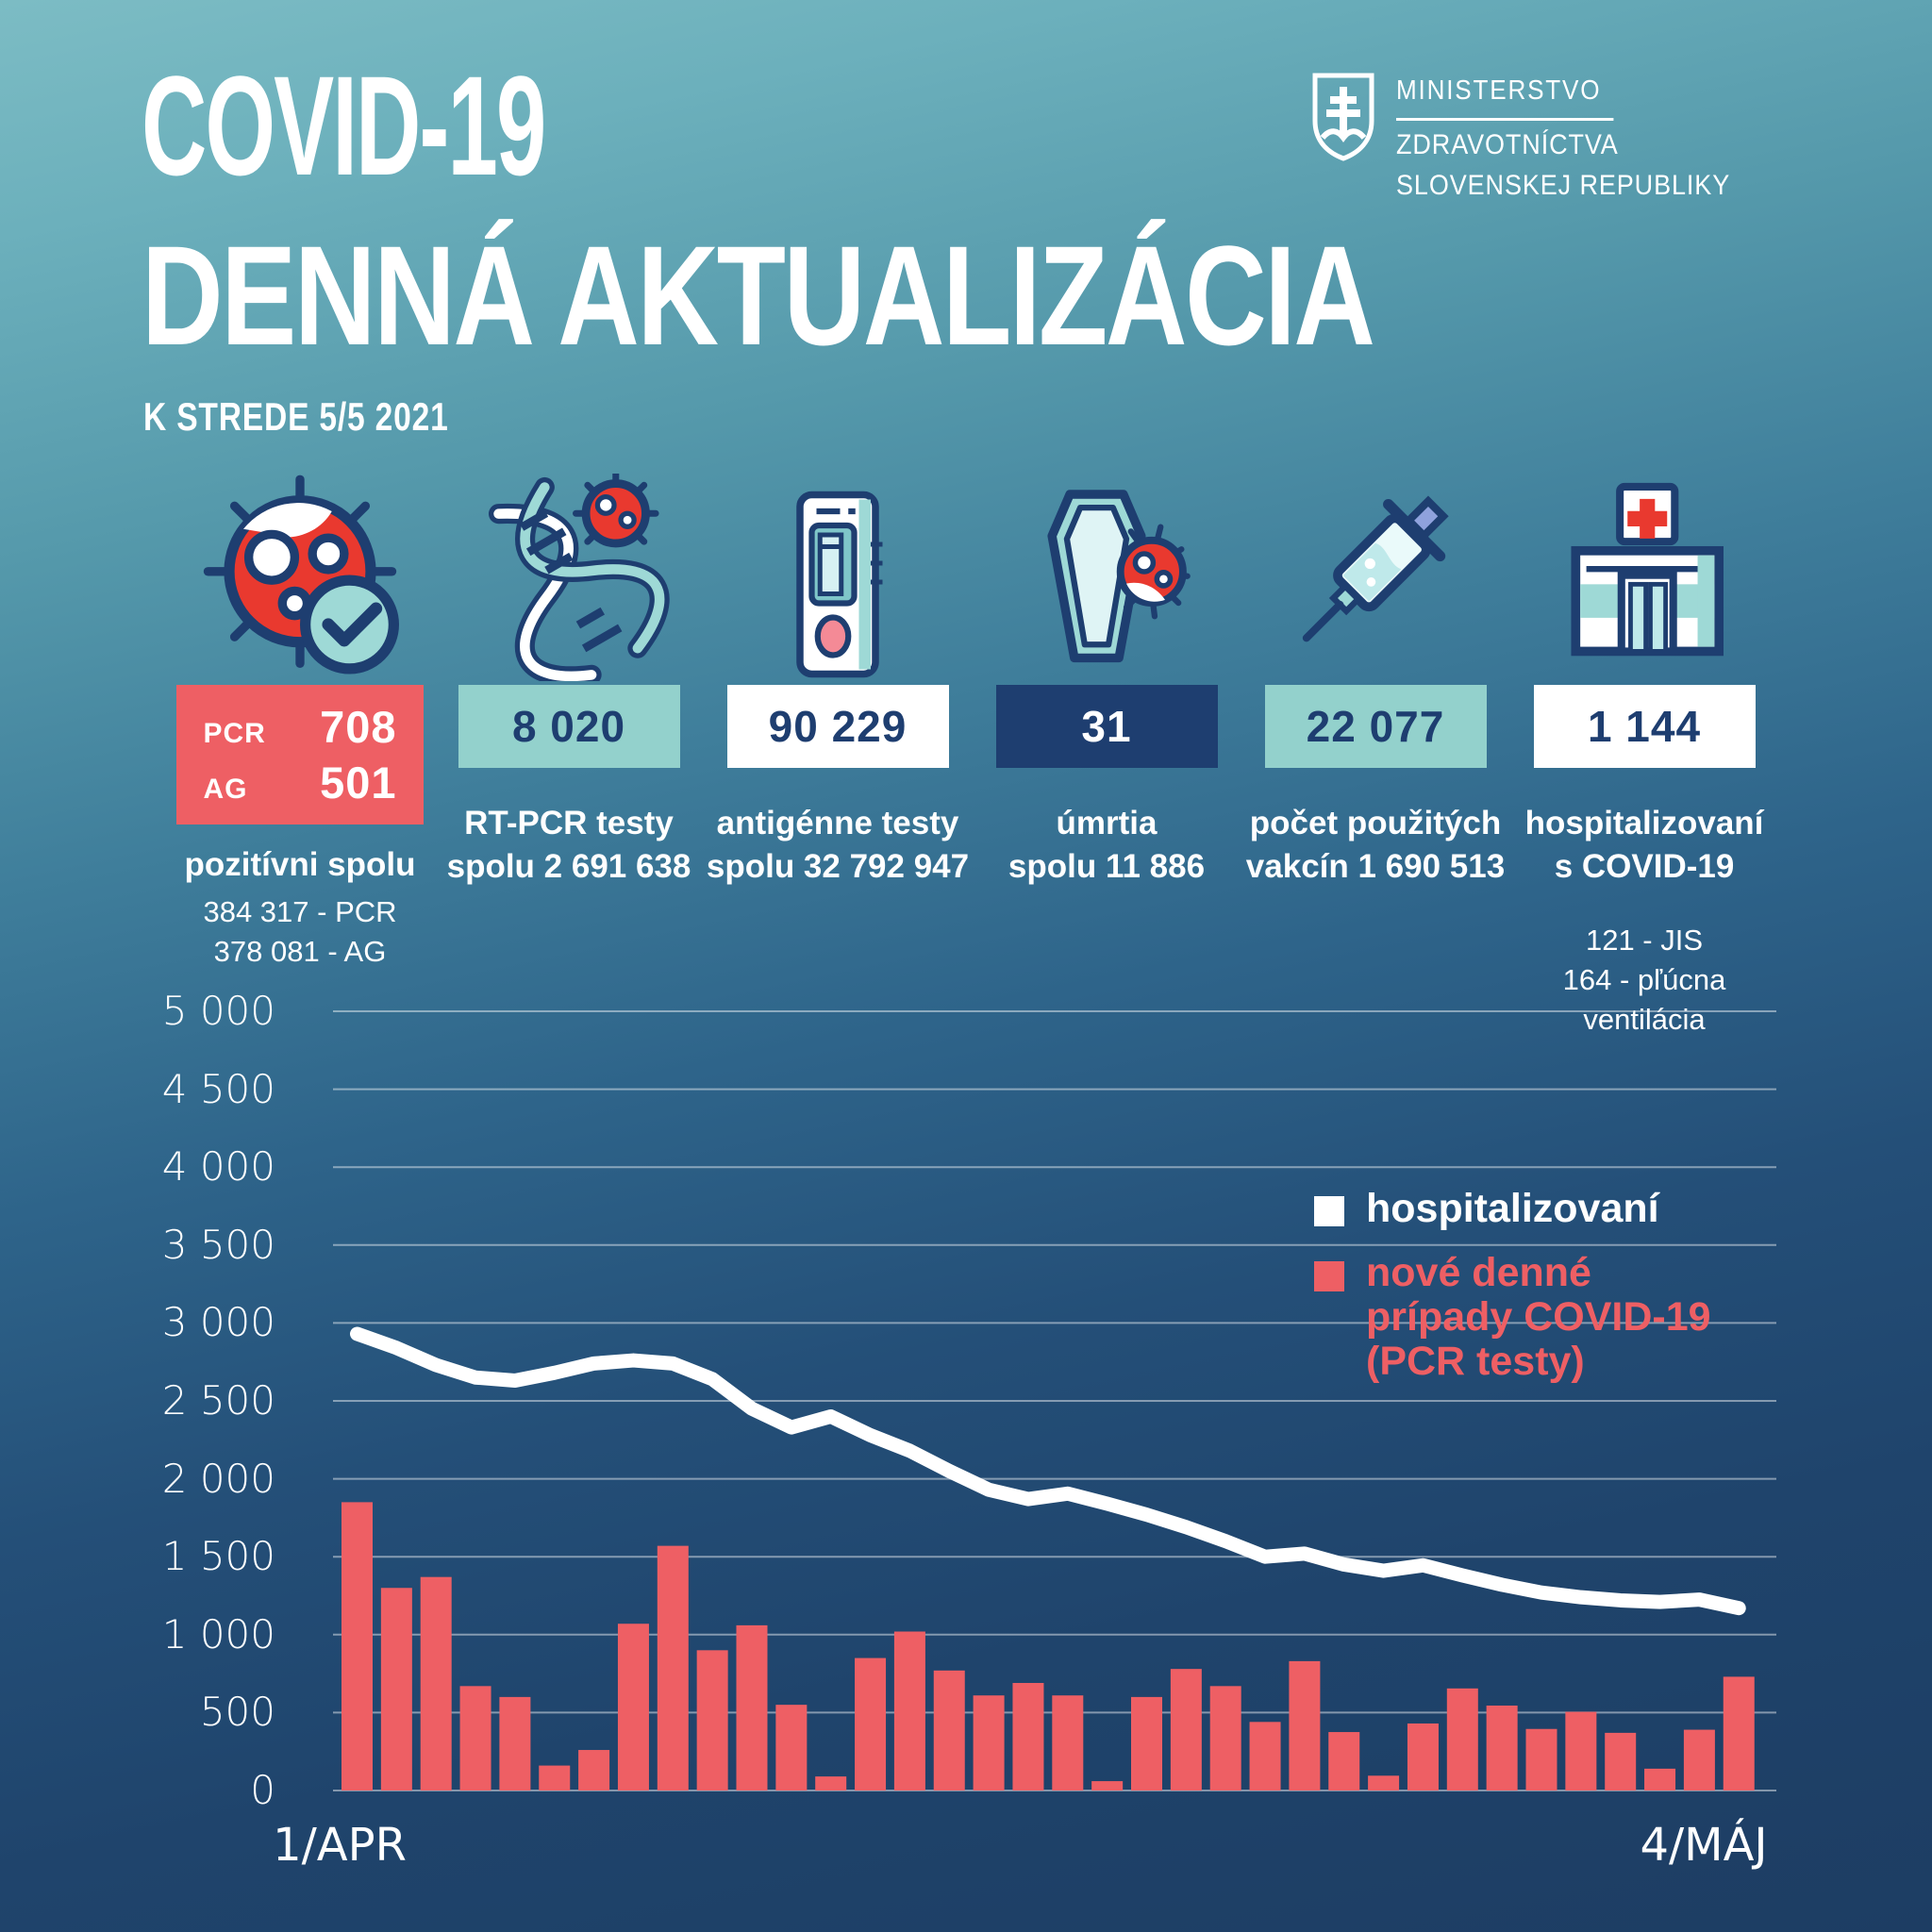 The height and width of the screenshot is (1932, 1932). Describe the element at coordinates (1704, 1846) in the screenshot. I see `x-axis-label-end: 4/MÁJ` at that location.